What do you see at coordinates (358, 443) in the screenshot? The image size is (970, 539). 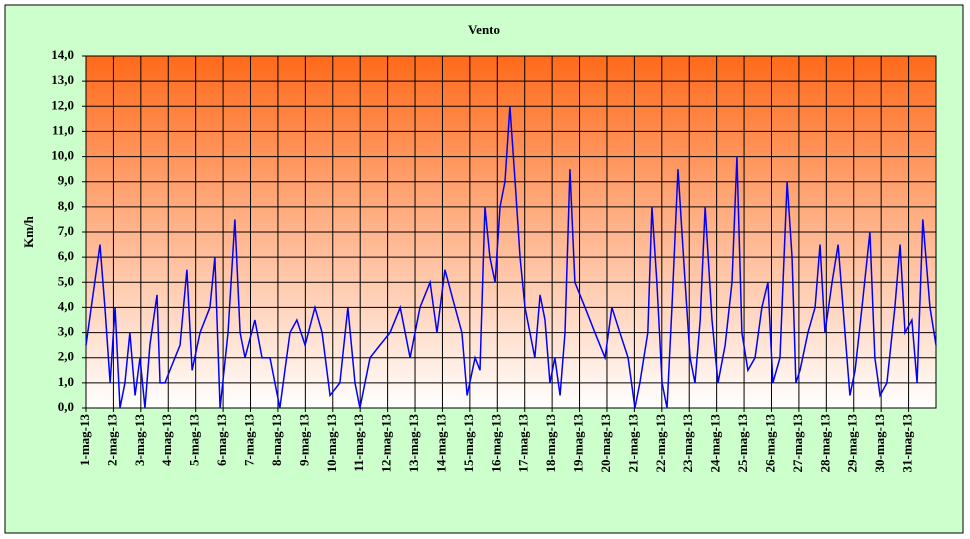 I see `x-tick-label: 11-mag-13` at bounding box center [358, 443].